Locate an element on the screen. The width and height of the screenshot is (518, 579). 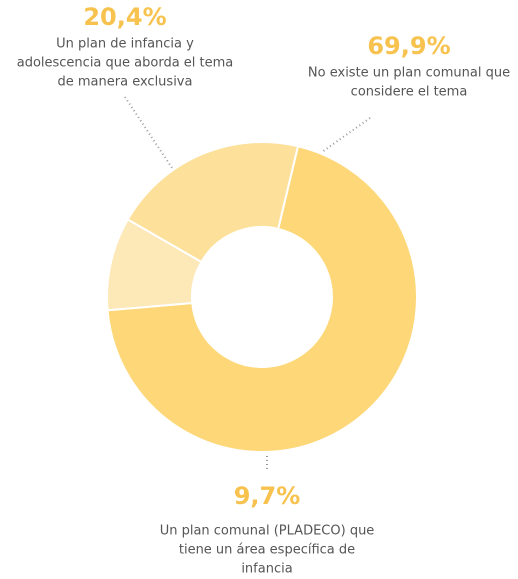
category-label: de manera exclusiva is located at coordinates (125, 82).